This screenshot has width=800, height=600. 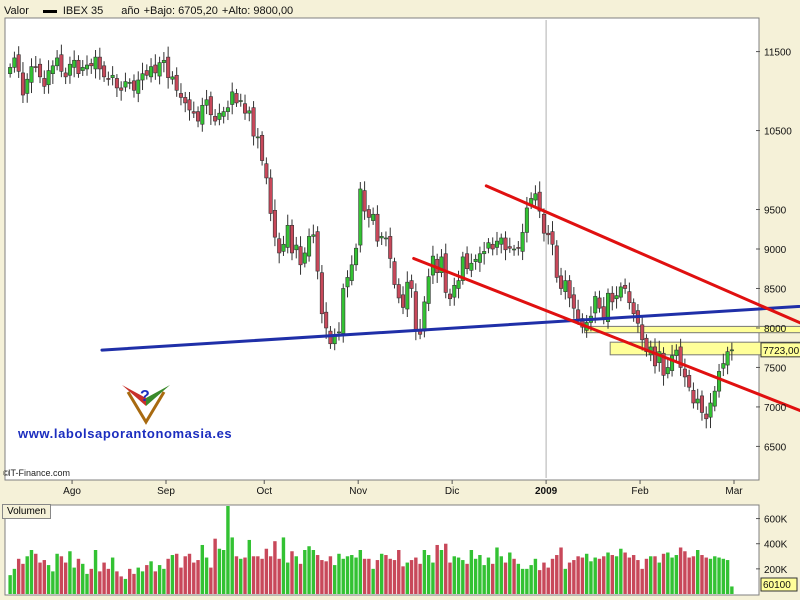 I want to click on month-label: Nov, so click(x=358, y=491).